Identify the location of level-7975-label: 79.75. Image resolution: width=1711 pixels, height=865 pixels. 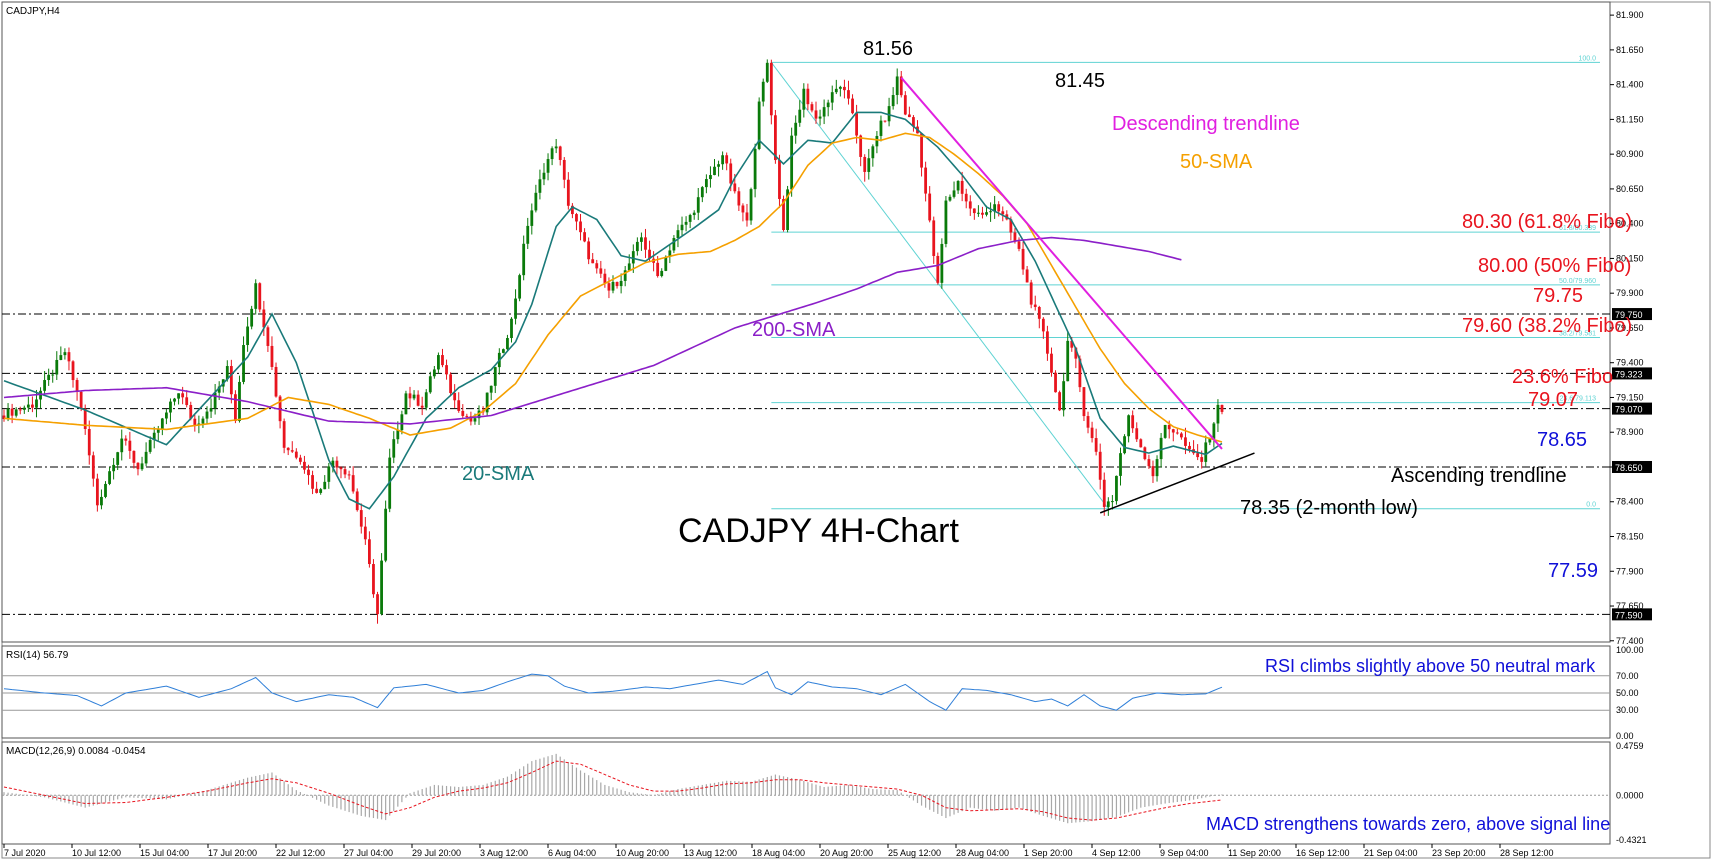
(1558, 296).